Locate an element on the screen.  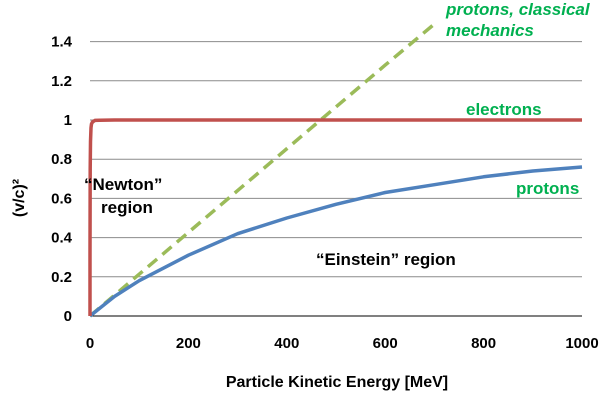
y-tick-labels: 0 0.2 0.4 0.6 0.8 1 1.2 1.4 is located at coordinates (62, 179).